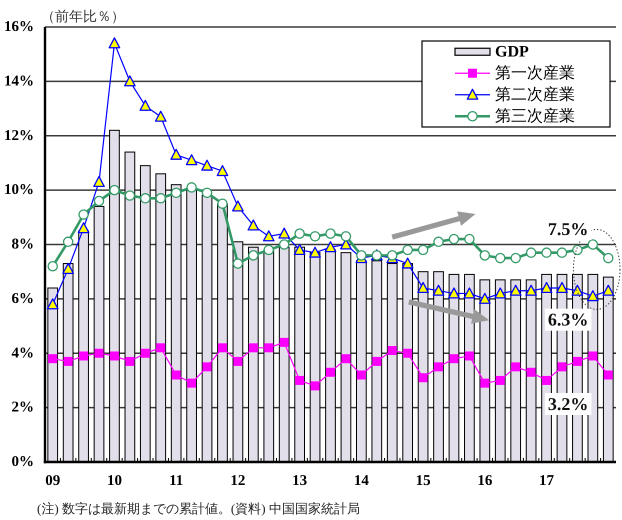 This screenshot has width=622, height=520. Describe the element at coordinates (535, 73) in the screenshot. I see `legend-label: 第一次産業` at that location.